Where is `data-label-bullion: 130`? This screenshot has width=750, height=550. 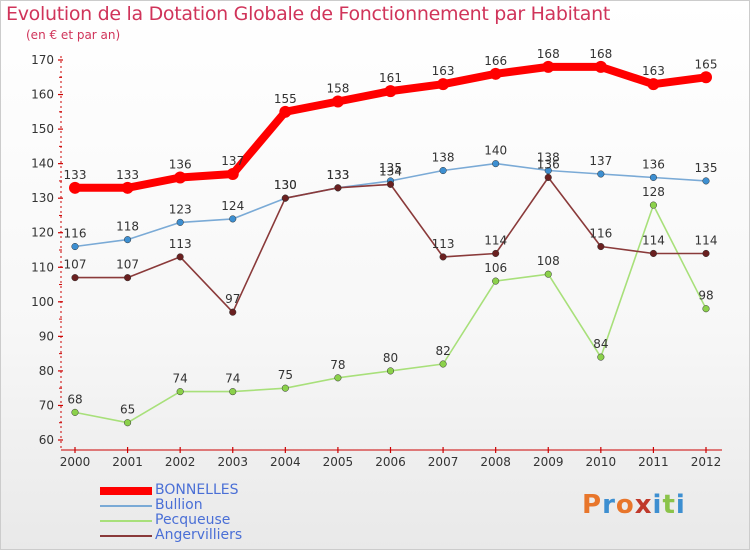 data-label-bullion: 130 is located at coordinates (285, 185).